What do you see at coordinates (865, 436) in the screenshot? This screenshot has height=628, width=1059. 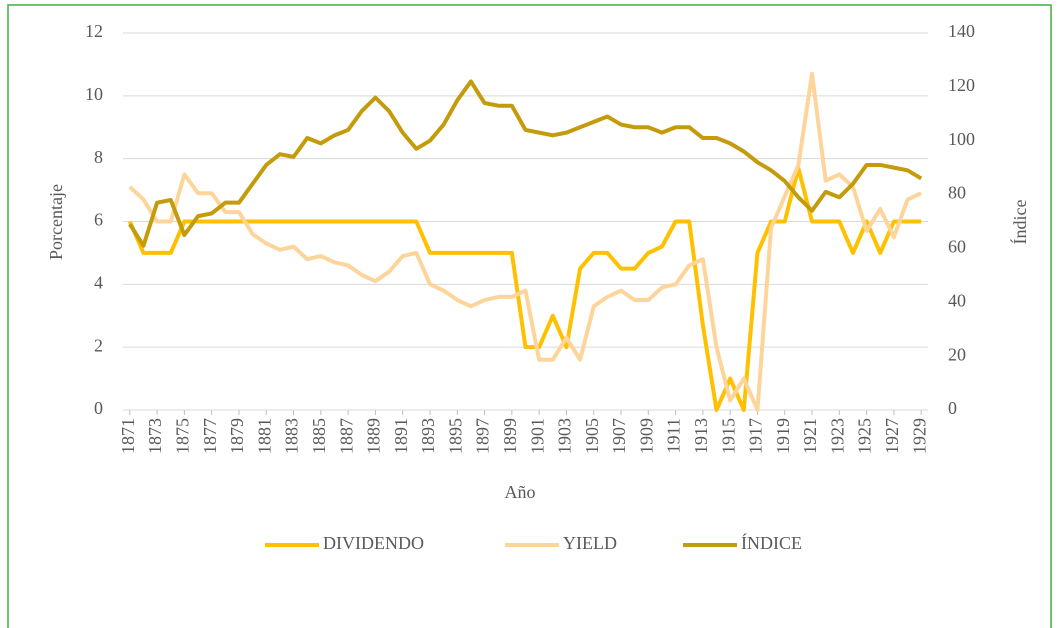 I see `x-tick-label: 1925` at bounding box center [865, 436].